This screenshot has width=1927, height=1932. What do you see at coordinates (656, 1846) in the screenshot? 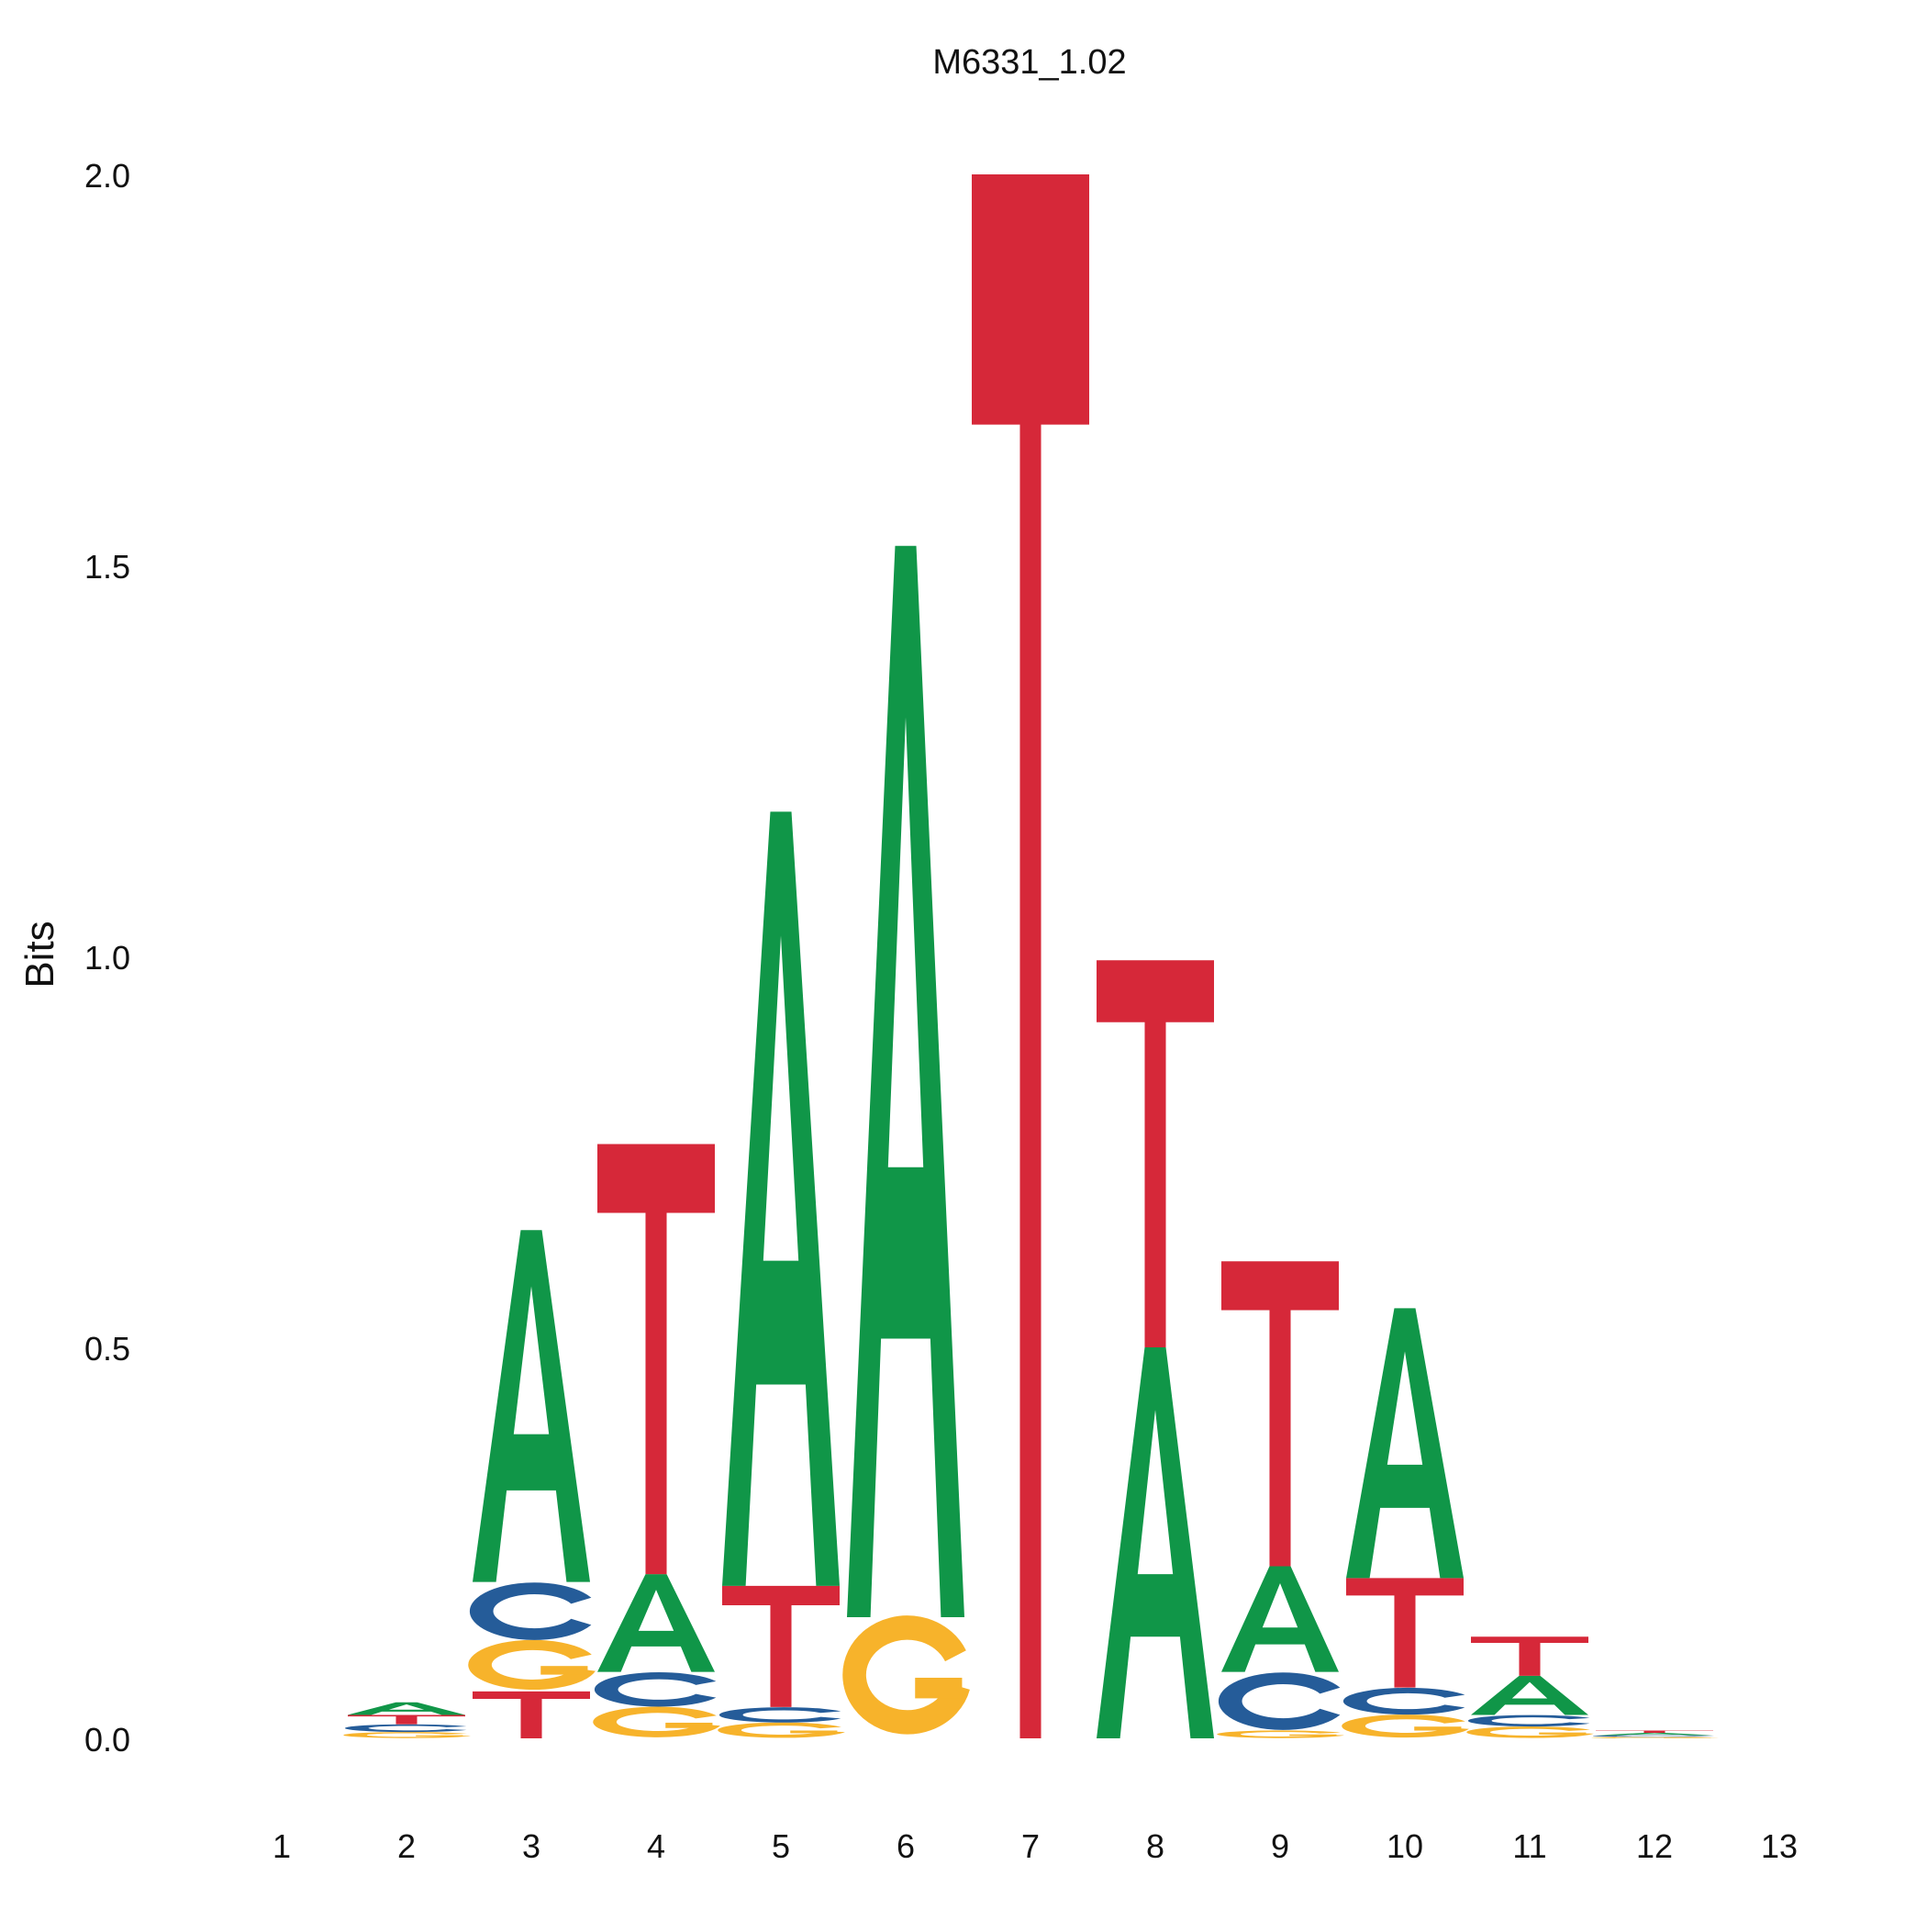
I see `x-tick-label: 4` at bounding box center [656, 1846].